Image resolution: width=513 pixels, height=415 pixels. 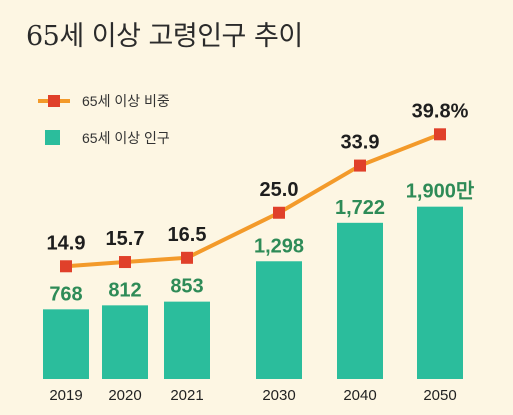 What do you see at coordinates (52, 137) in the screenshot?
I see `legend-bar-swatch` at bounding box center [52, 137].